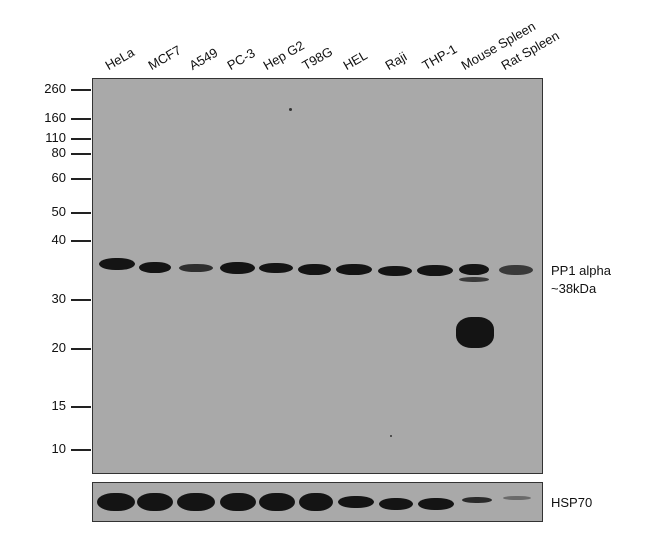  What do you see at coordinates (58, 177) in the screenshot?
I see `marker-60: 60` at bounding box center [58, 177].